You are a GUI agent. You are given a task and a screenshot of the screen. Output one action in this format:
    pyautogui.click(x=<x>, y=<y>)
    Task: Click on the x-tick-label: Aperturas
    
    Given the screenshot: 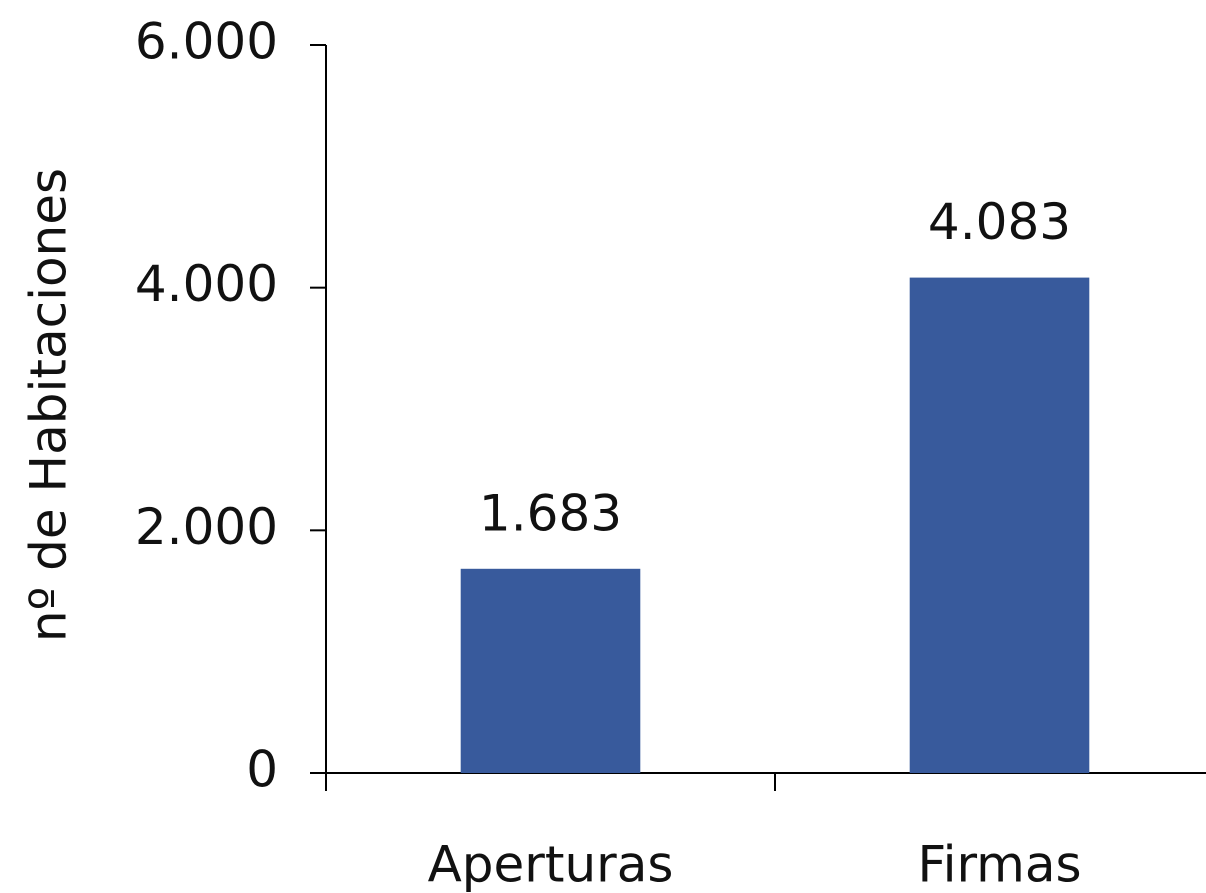 What is the action you would take?
    pyautogui.click(x=551, y=864)
    